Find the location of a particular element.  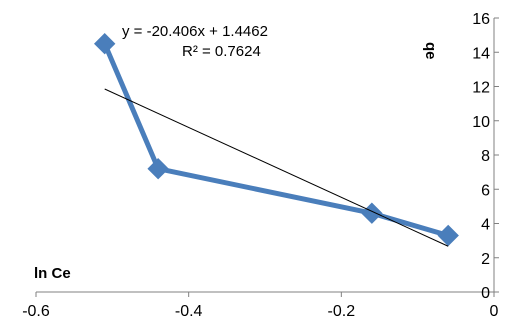

y-tick-label: 10 is located at coordinates (481, 122).